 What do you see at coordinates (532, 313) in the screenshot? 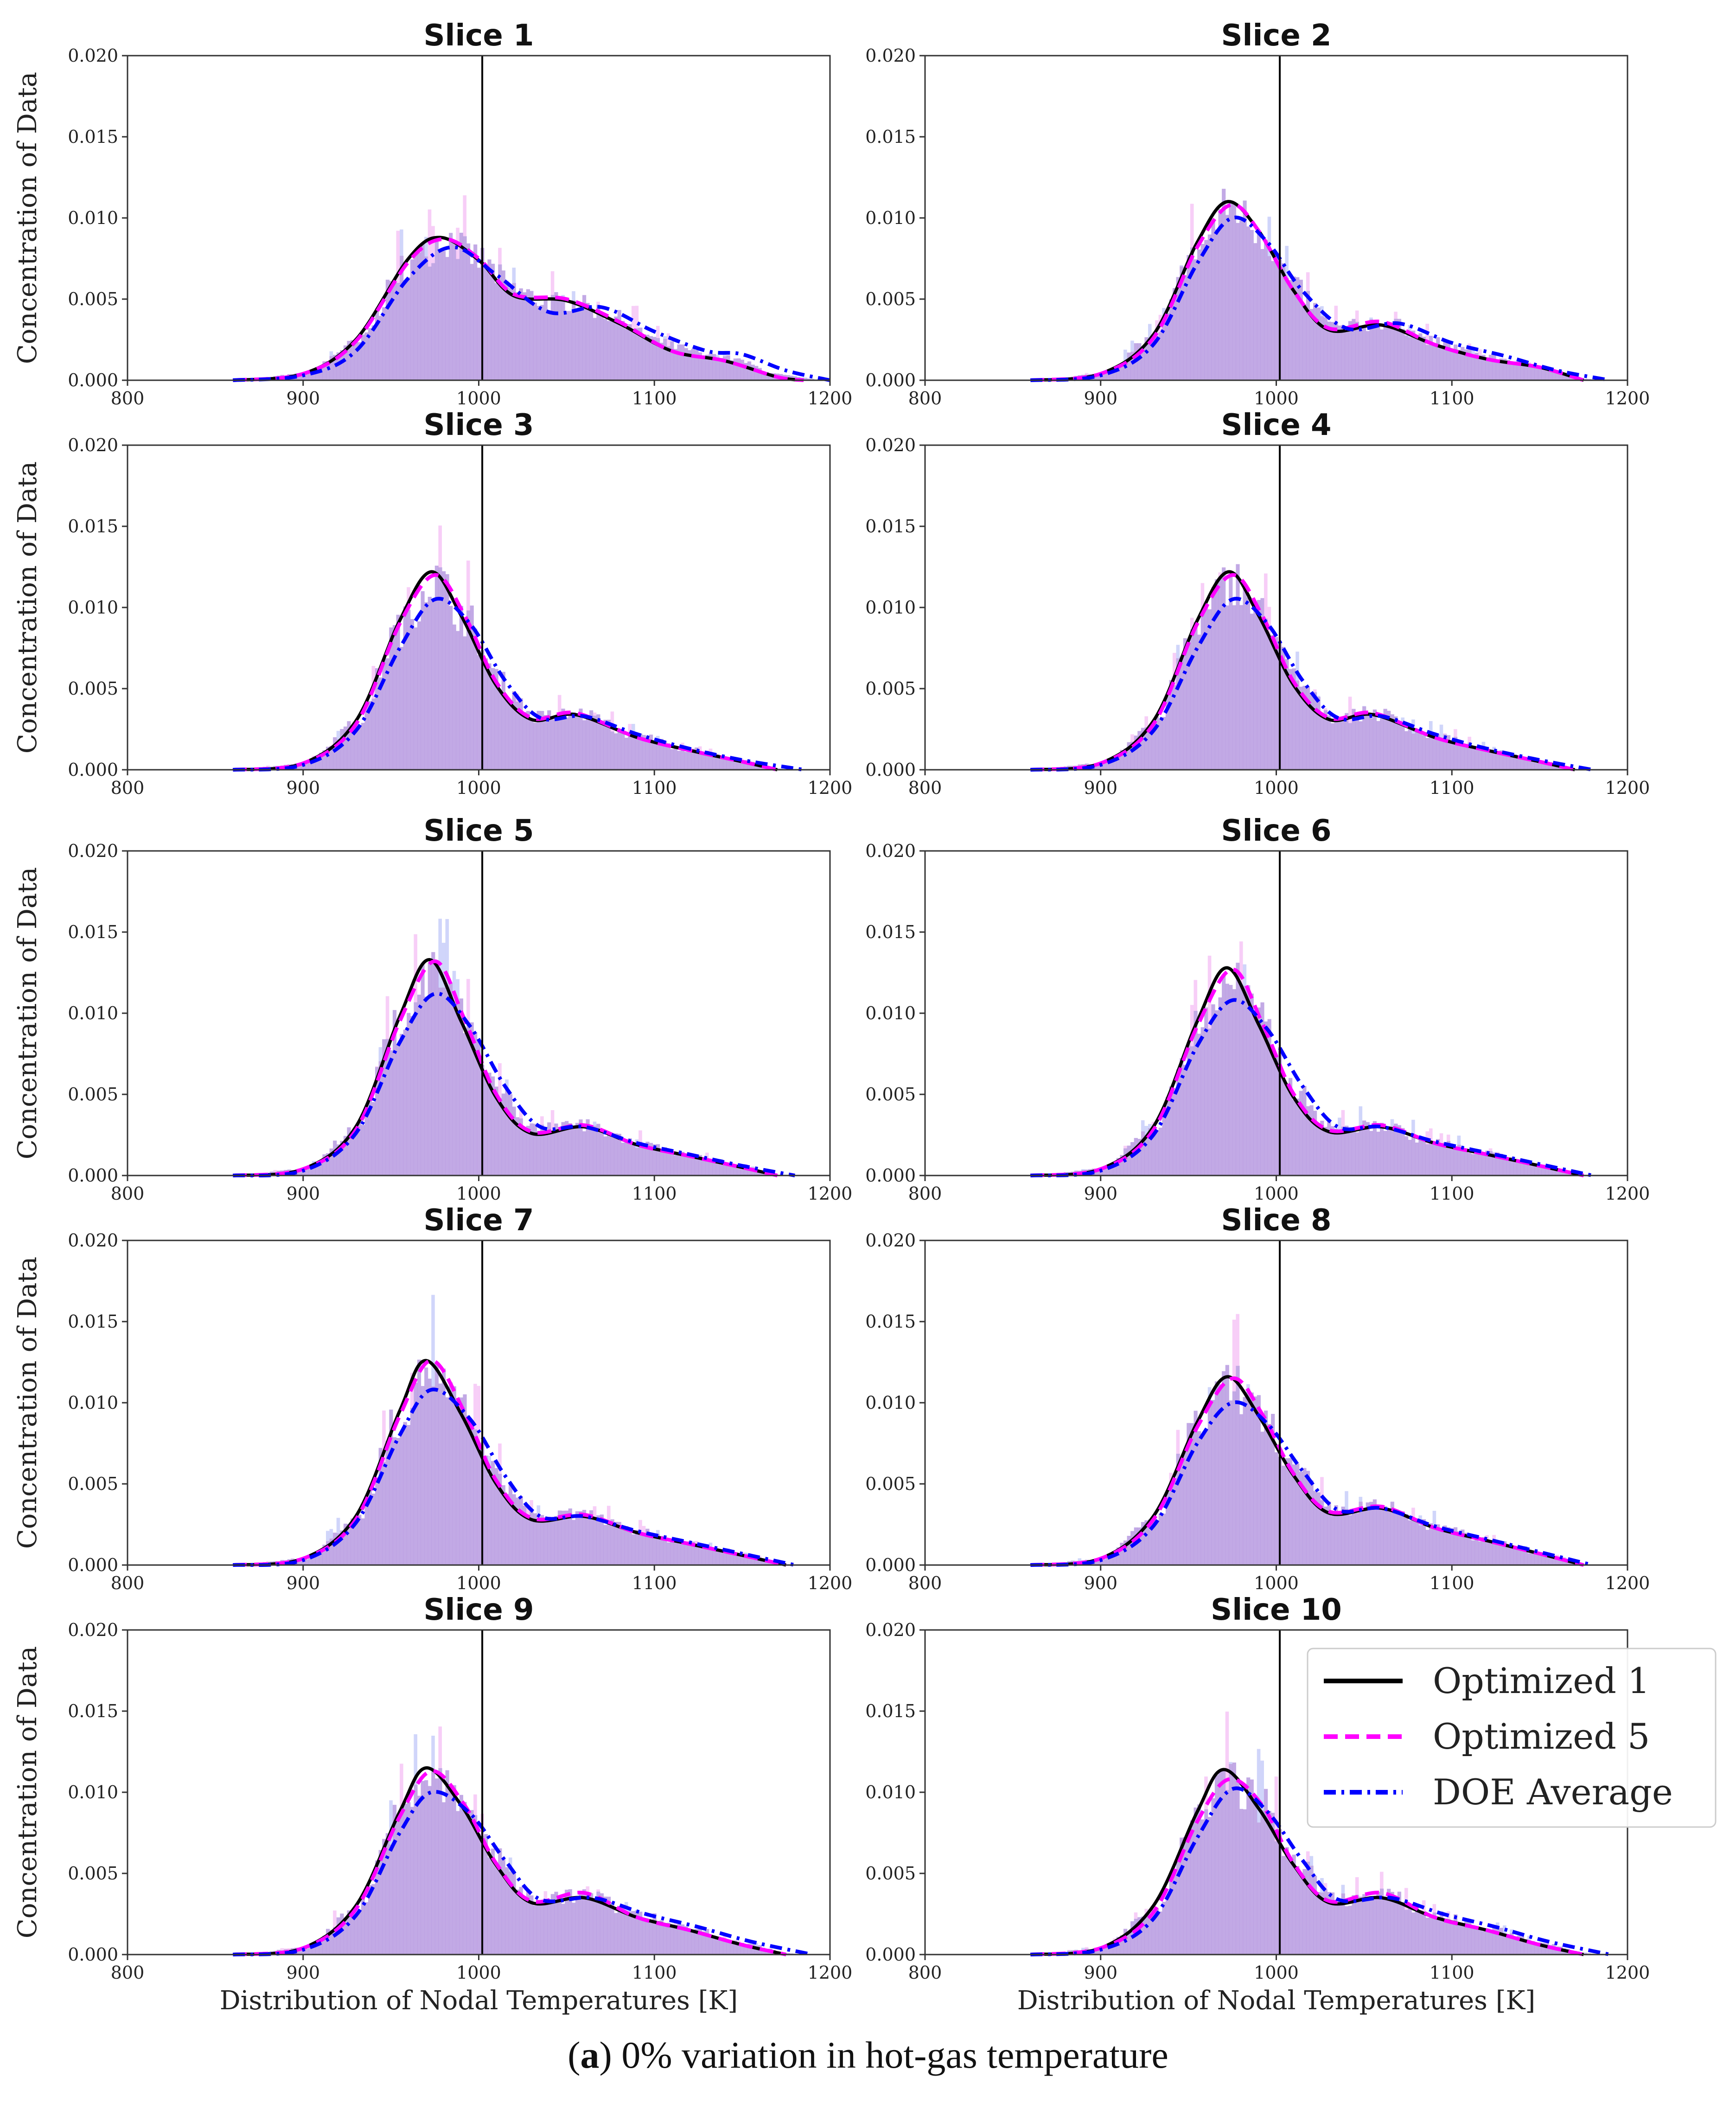
I see `kde-line-doe-average` at bounding box center [532, 313].